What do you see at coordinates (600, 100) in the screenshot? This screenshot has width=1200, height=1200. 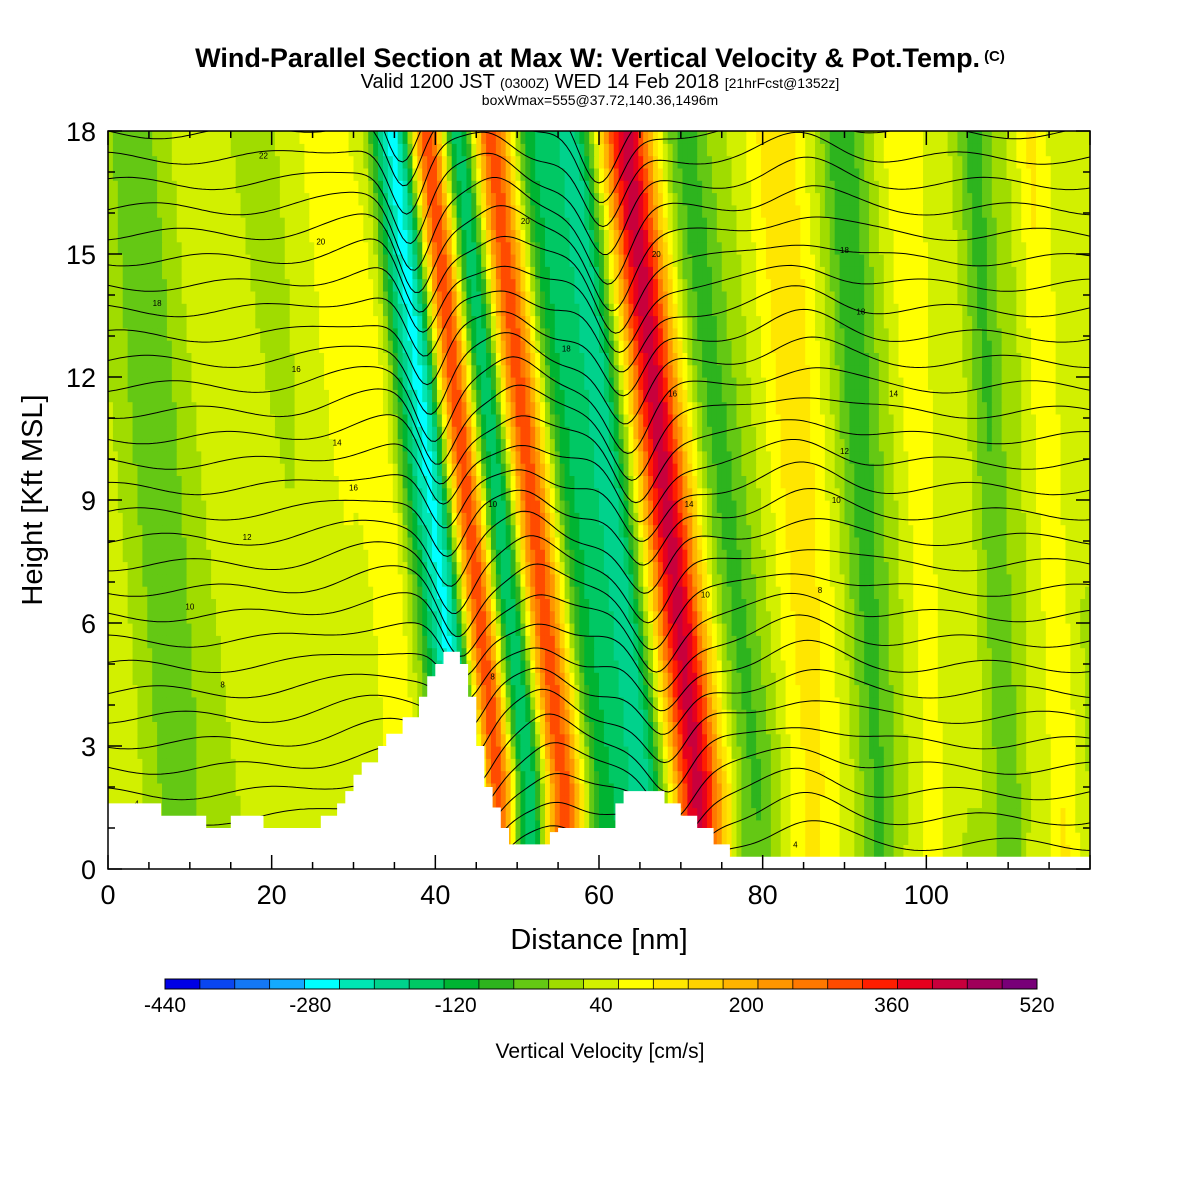 I see `box-info: boxWmax=555@37.72,140.36,1496m` at bounding box center [600, 100].